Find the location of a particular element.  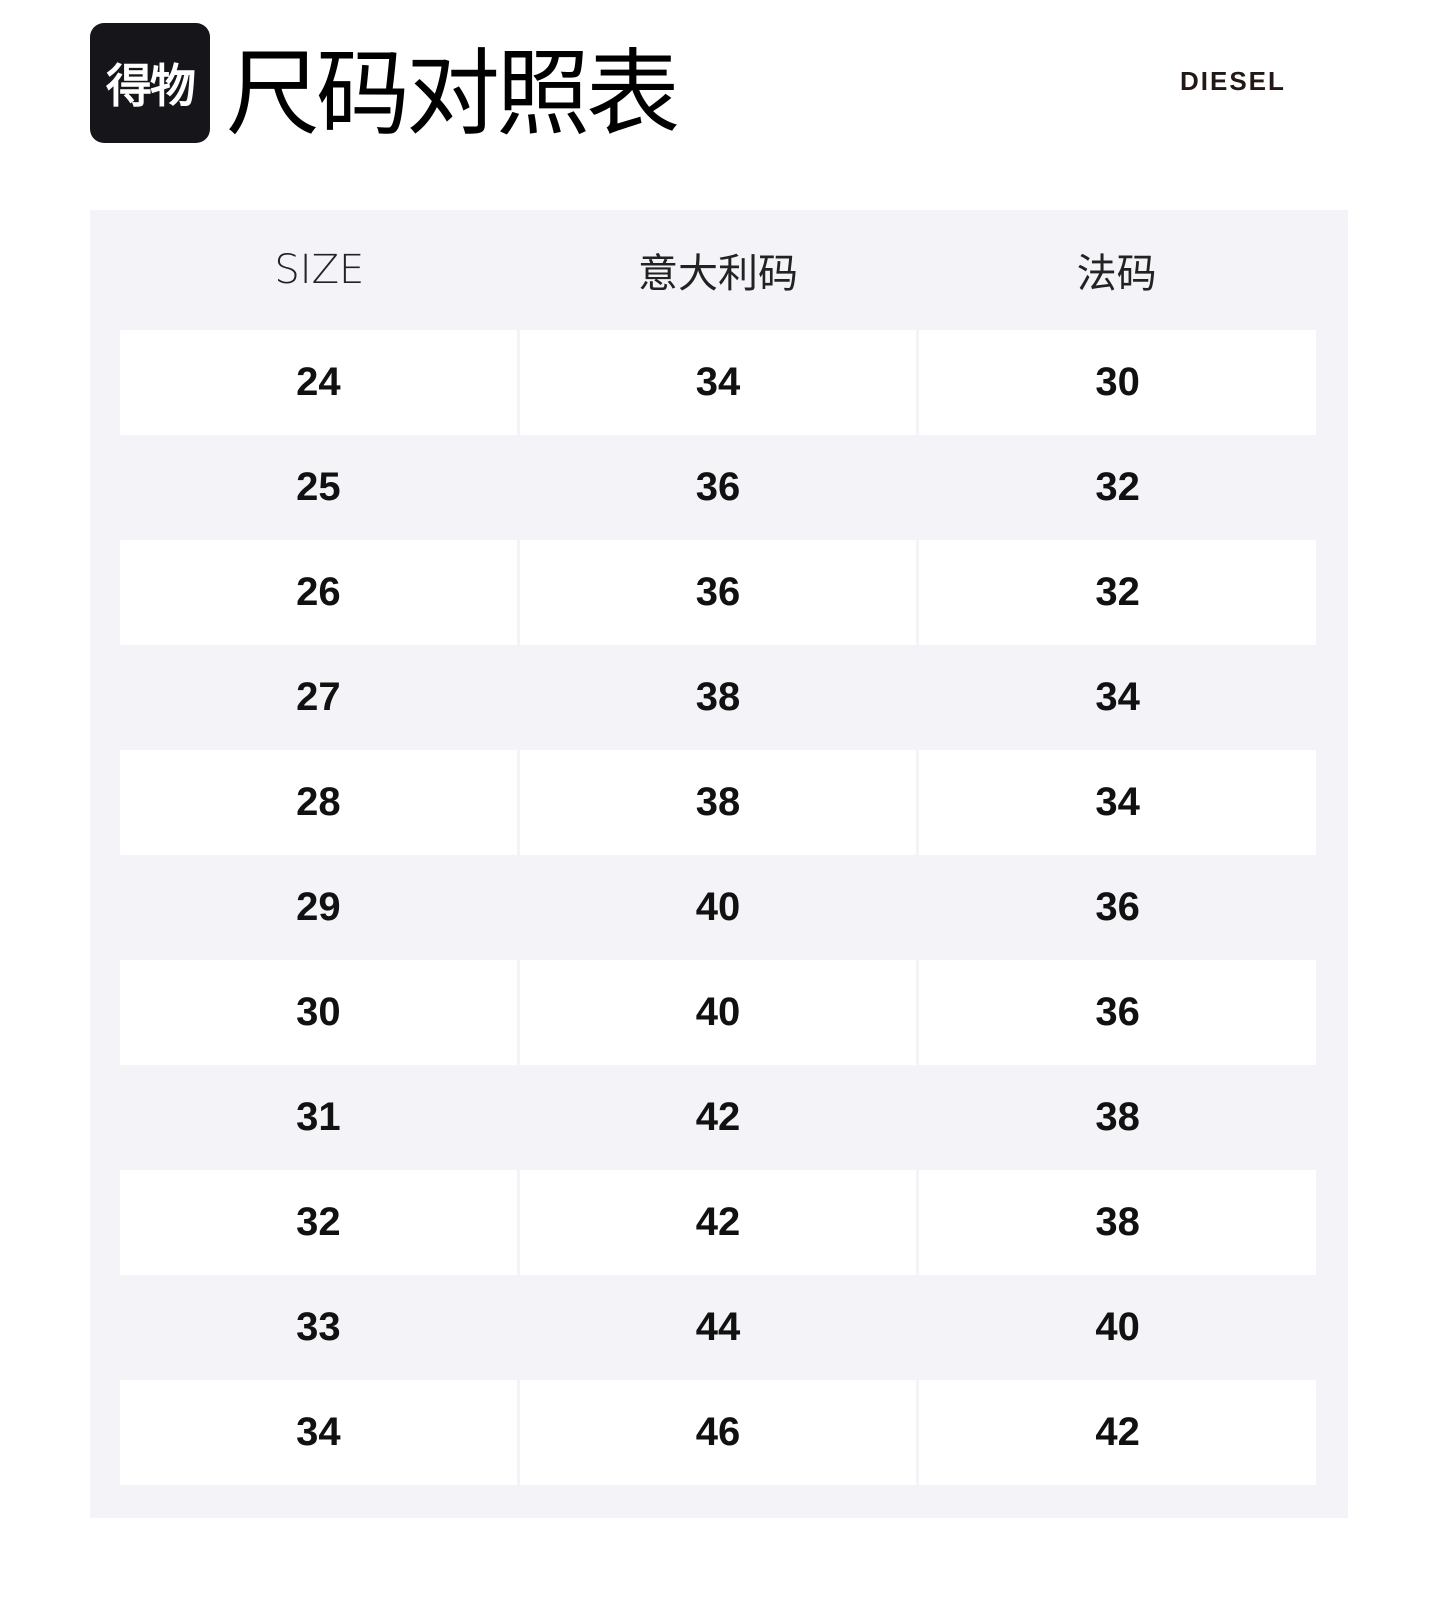

logo-text: 得物 is located at coordinates (151, 86).